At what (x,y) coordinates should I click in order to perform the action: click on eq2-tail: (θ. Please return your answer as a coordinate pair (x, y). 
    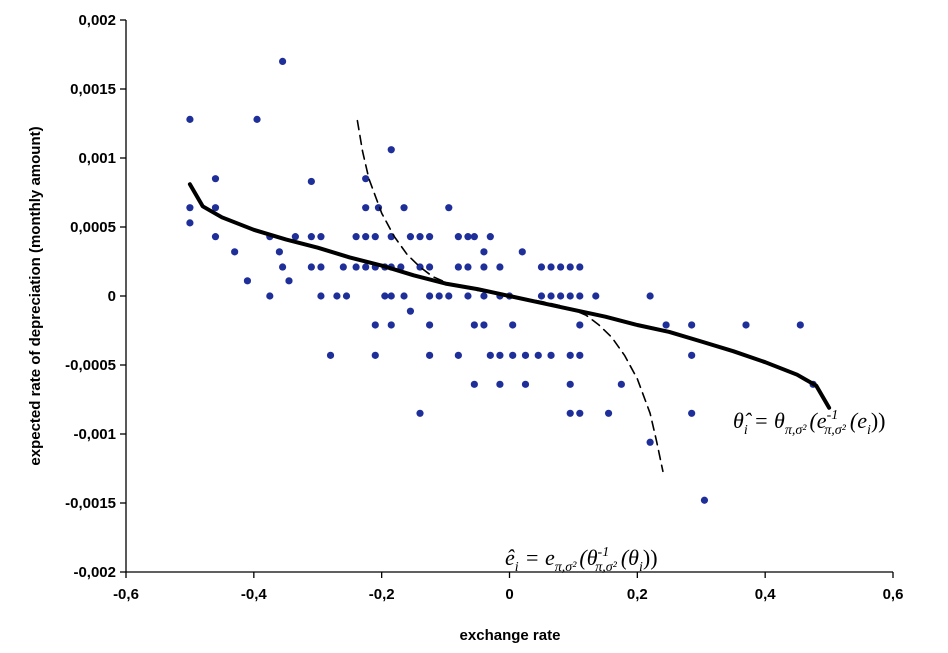
    Looking at the image, I should click on (630, 557).